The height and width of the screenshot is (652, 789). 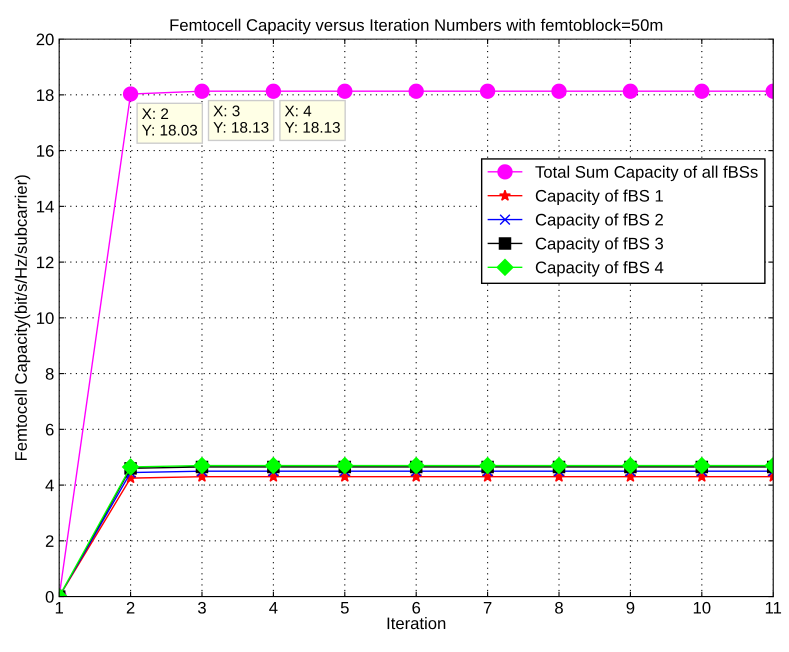 What do you see at coordinates (45, 40) in the screenshot?
I see `y-tick-label: 20` at bounding box center [45, 40].